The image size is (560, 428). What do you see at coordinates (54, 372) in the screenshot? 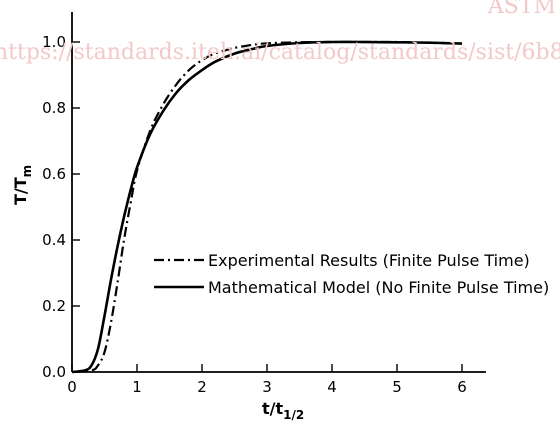
I see `y-tick-label: 0.0` at bounding box center [54, 372].